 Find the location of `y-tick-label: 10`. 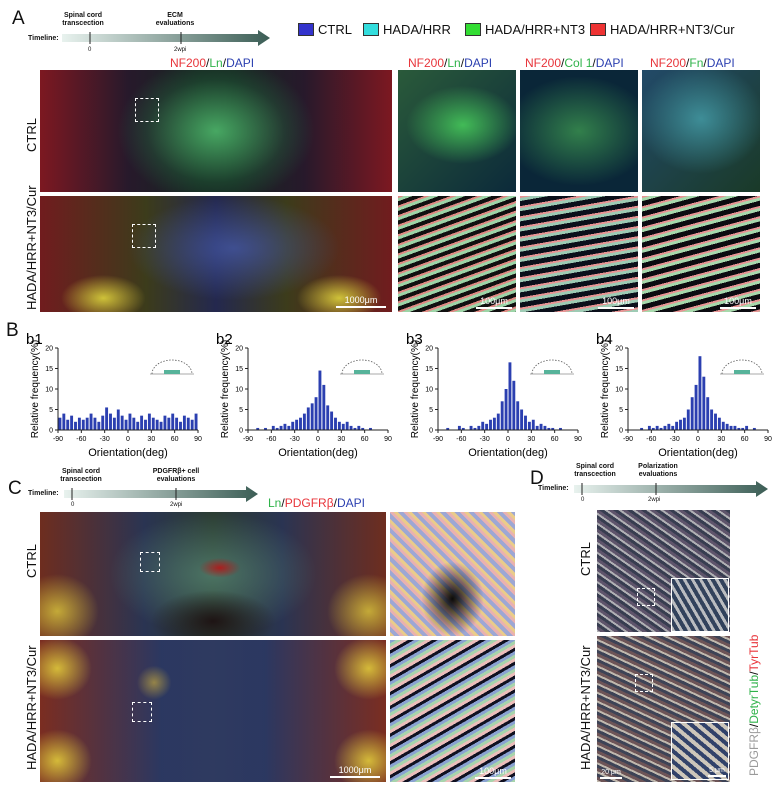

y-tick-label: 10 is located at coordinates (239, 390).